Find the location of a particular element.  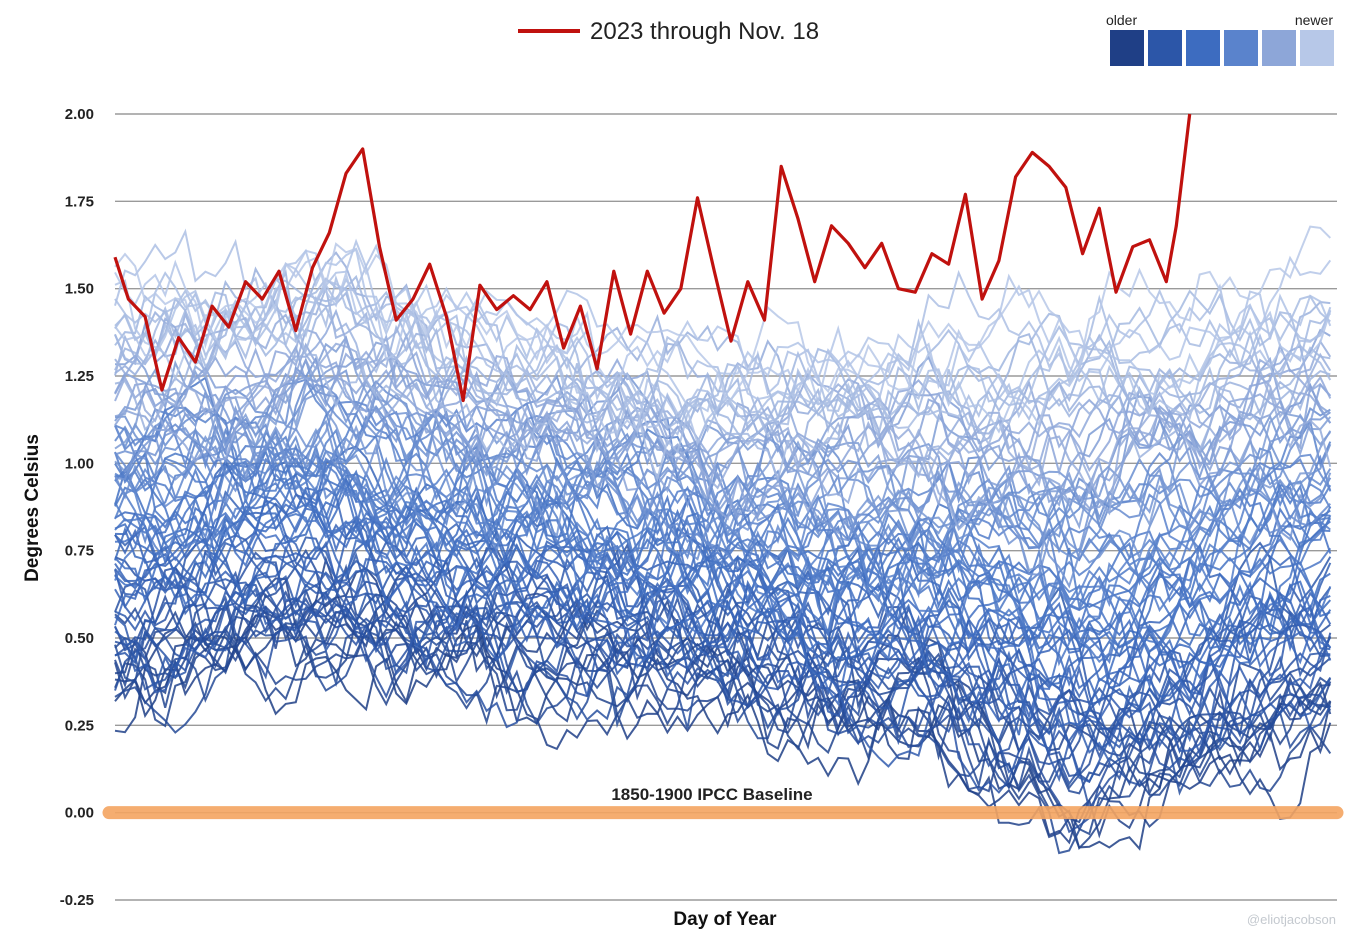

x-axis-title: Day of Year is located at coordinates (725, 919).